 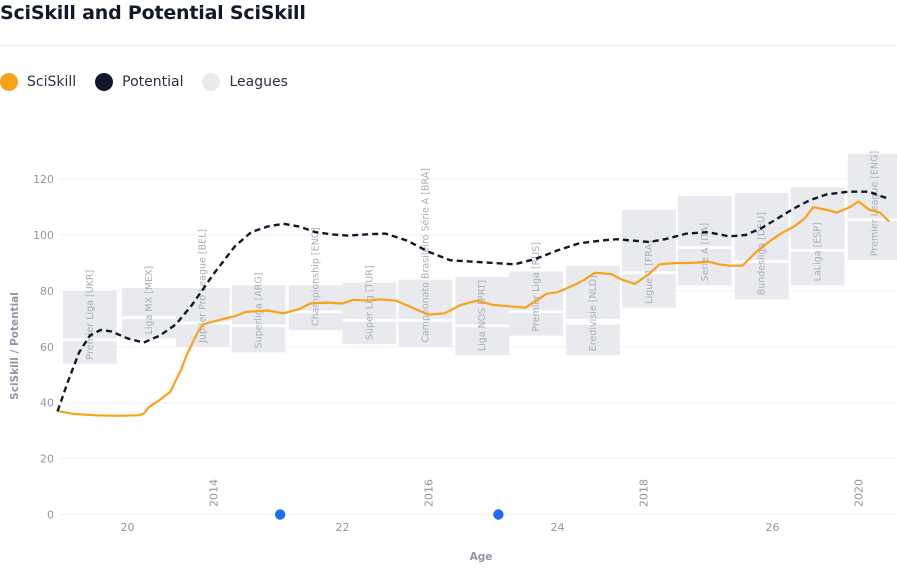 I want to click on legend-item-potential: Potential, so click(x=139, y=82).